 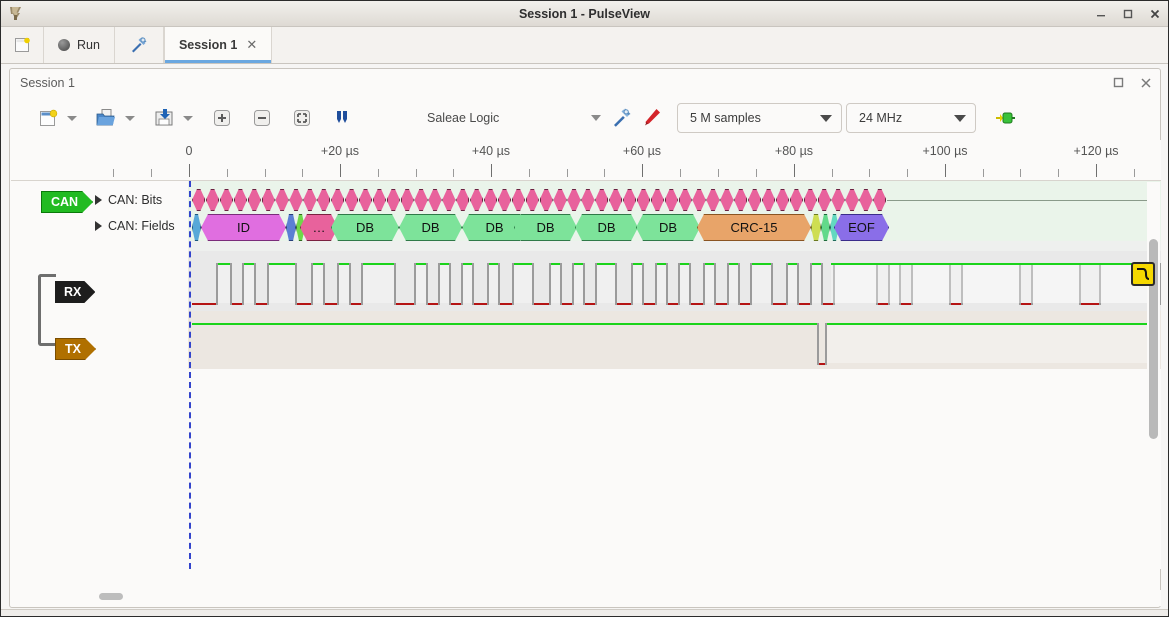 I want to click on vertical-scrollbar-thumb, so click(x=1153, y=339).